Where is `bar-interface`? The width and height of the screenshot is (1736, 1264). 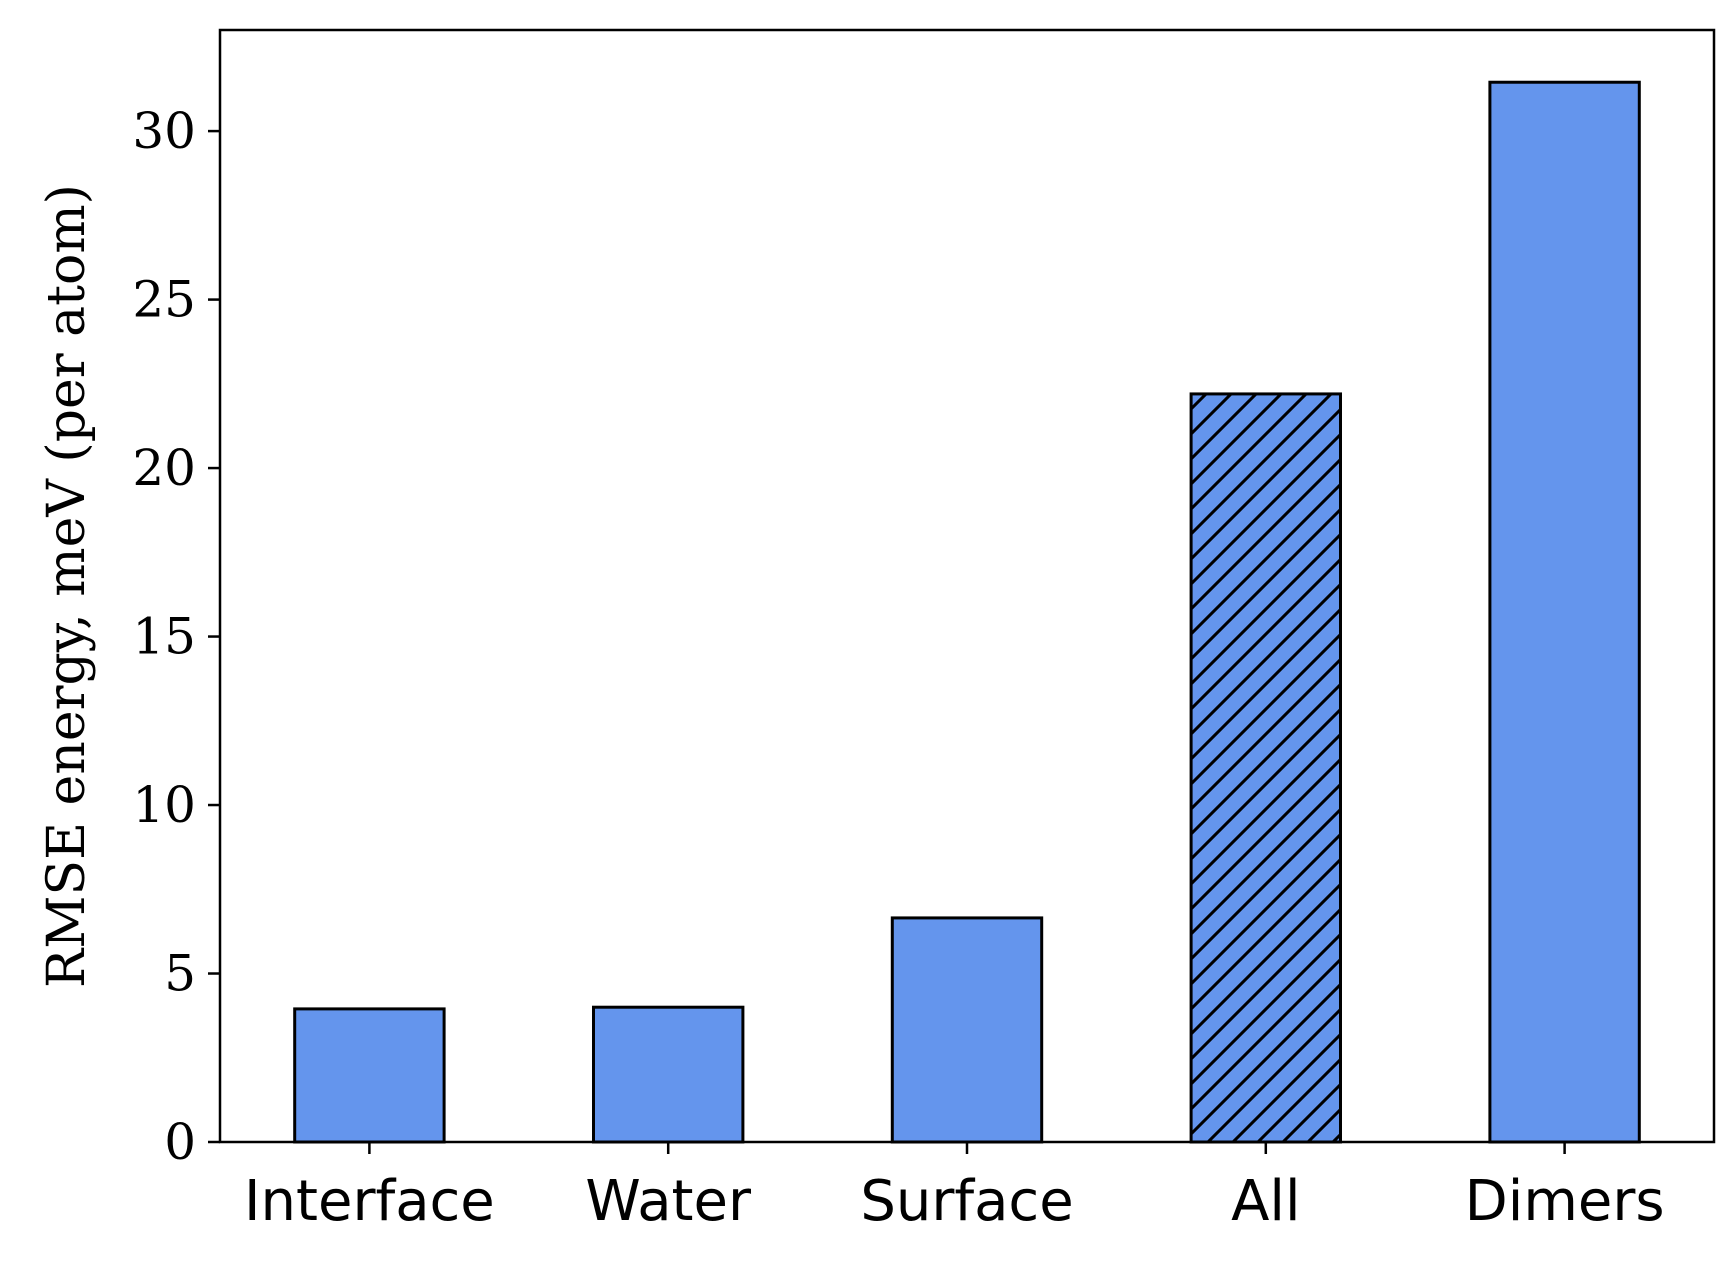
bar-interface is located at coordinates (369, 1075).